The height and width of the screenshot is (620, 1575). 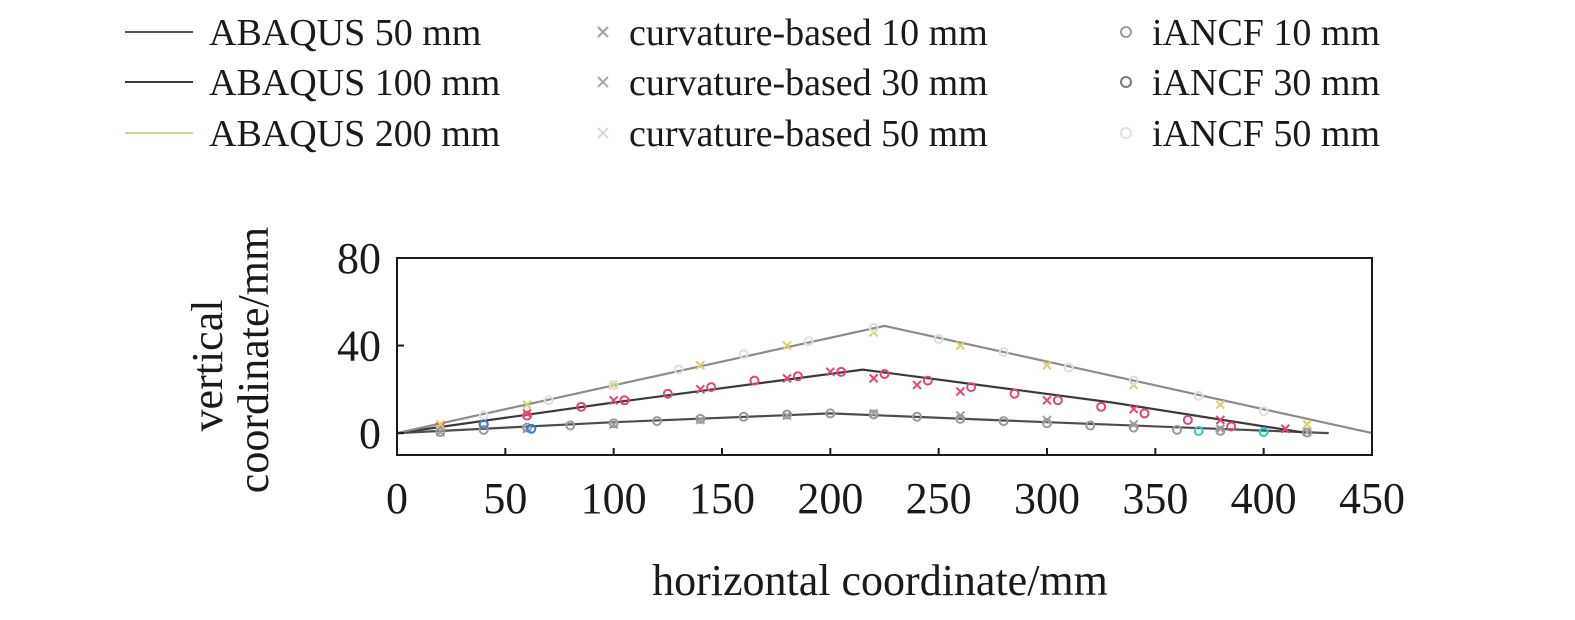 I want to click on series-abaqus-100-mm, so click(x=852, y=401).